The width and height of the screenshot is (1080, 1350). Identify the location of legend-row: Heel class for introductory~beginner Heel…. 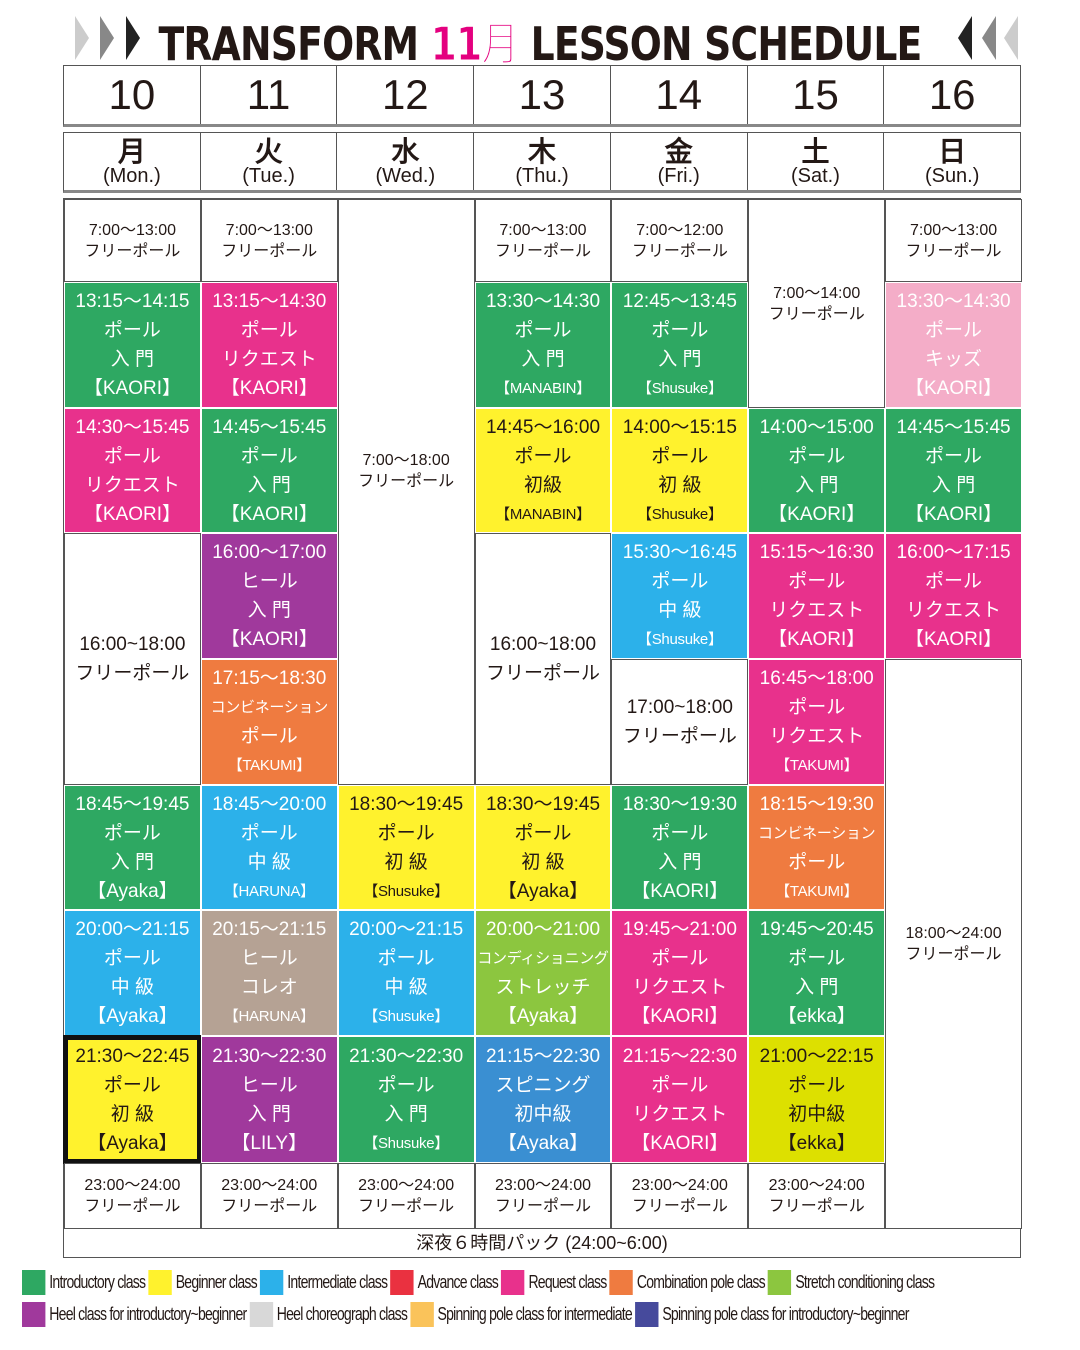
(467, 1314).